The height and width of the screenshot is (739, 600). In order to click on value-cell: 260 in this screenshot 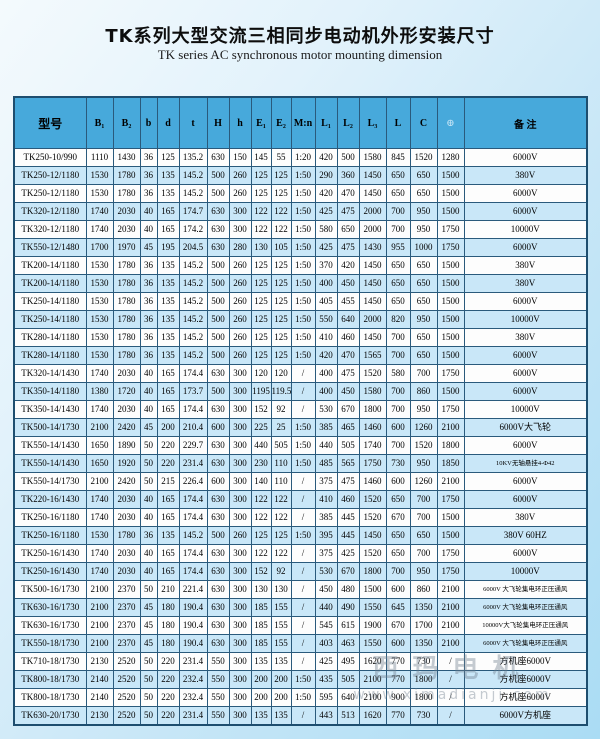, I will do `click(240, 319)`.